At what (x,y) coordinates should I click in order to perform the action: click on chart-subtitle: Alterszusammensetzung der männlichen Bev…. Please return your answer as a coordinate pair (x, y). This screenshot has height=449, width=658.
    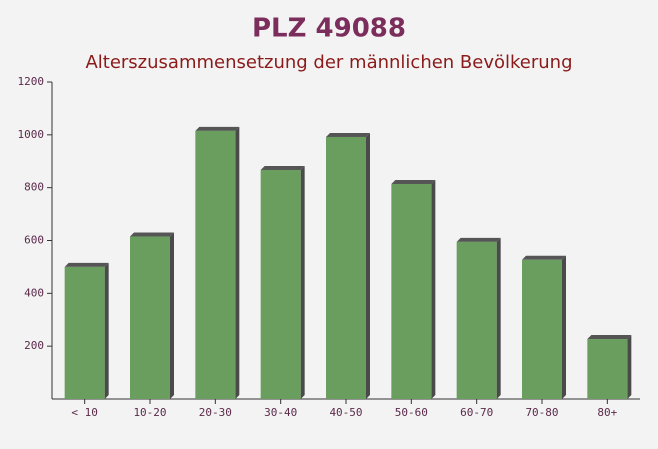
    Looking at the image, I should click on (328, 62).